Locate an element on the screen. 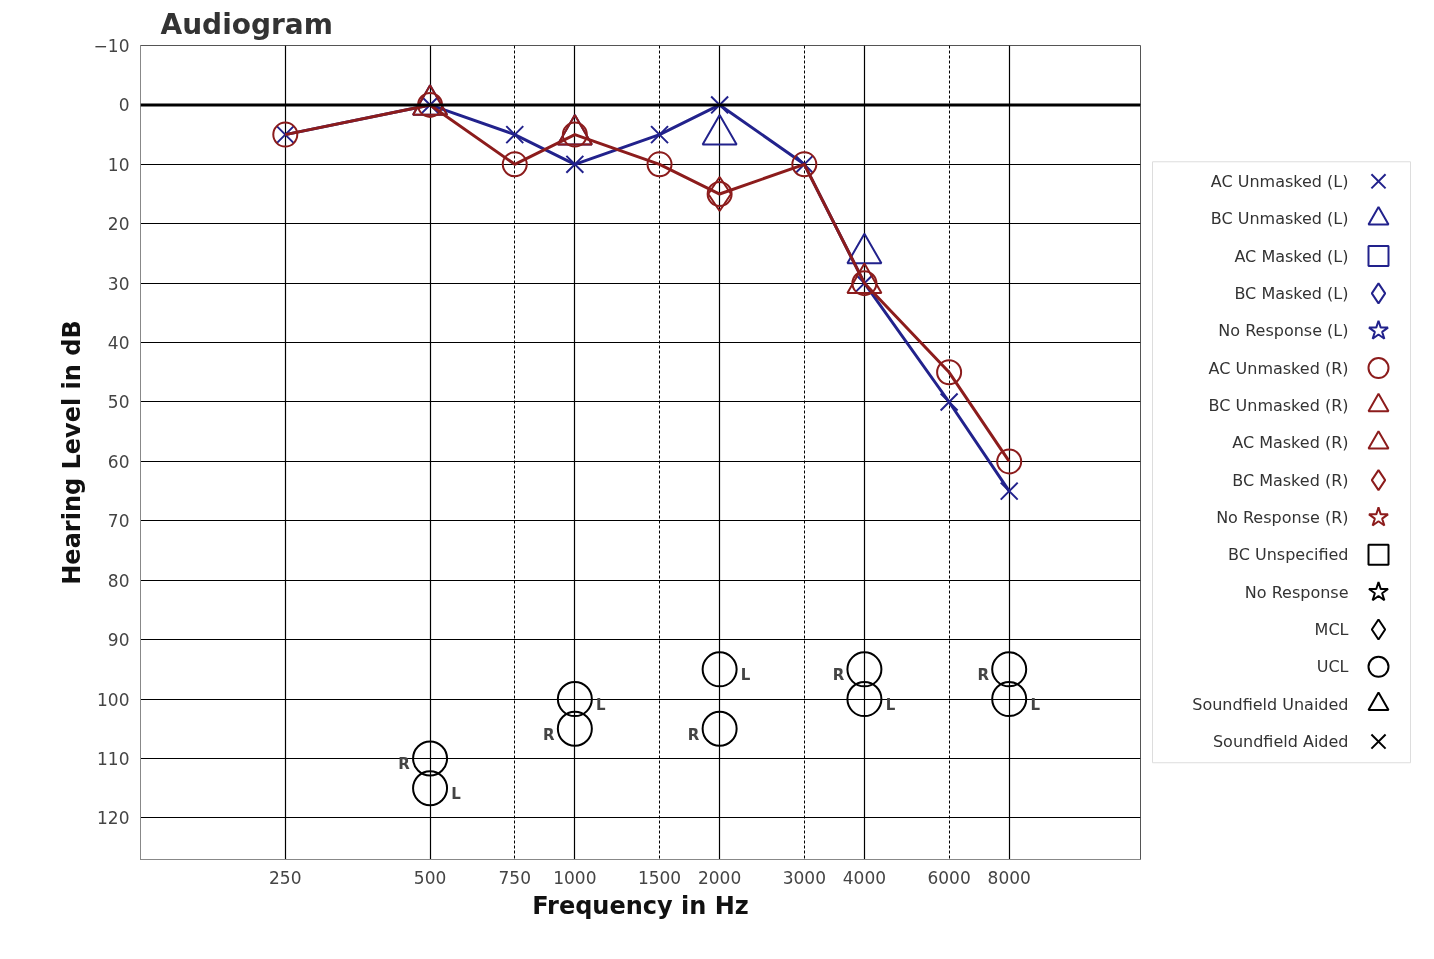 The height and width of the screenshot is (959, 1434). y-tick-label: 60 is located at coordinates (118, 461).